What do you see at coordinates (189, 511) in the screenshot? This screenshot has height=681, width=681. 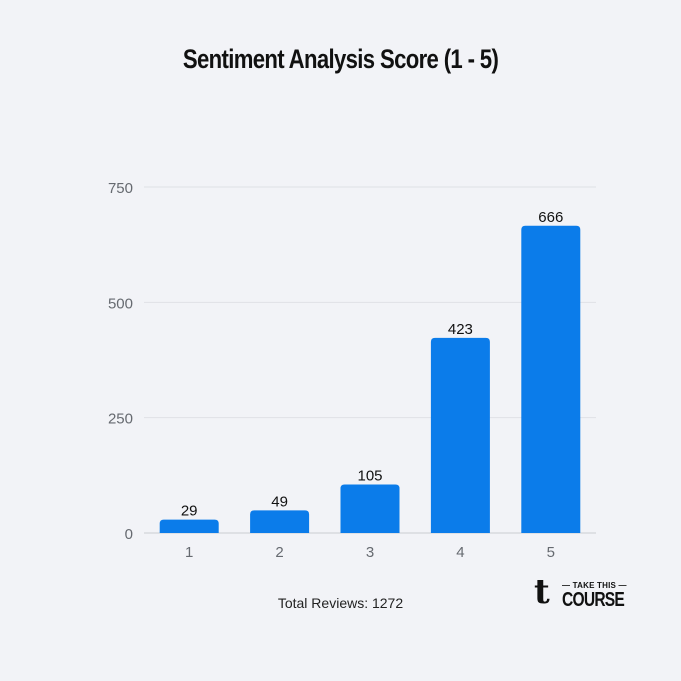 I see `data-label: 29` at bounding box center [189, 511].